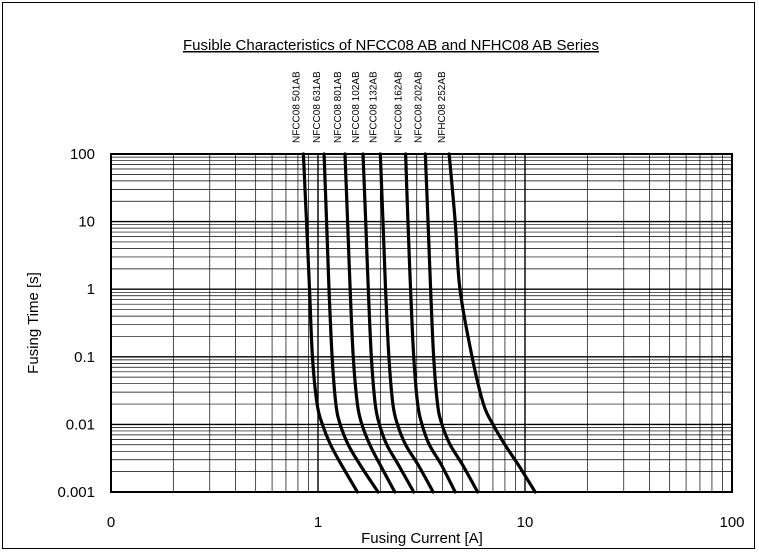 The image size is (759, 553). Describe the element at coordinates (399, 107) in the screenshot. I see `series-label: NFCC08 162AB` at that location.